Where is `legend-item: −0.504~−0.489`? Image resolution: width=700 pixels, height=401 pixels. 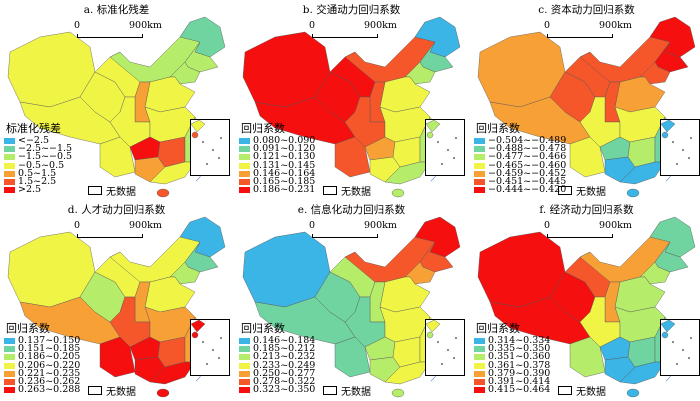
legend-item: −0.504~−0.489 is located at coordinates (520, 140).